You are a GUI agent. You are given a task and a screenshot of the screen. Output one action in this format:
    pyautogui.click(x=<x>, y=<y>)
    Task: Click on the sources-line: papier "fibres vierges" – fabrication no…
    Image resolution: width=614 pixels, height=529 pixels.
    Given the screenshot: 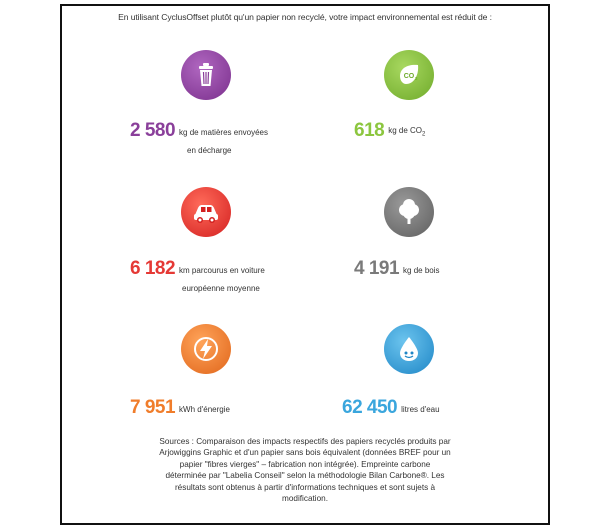 What is the action you would take?
    pyautogui.click(x=305, y=464)
    